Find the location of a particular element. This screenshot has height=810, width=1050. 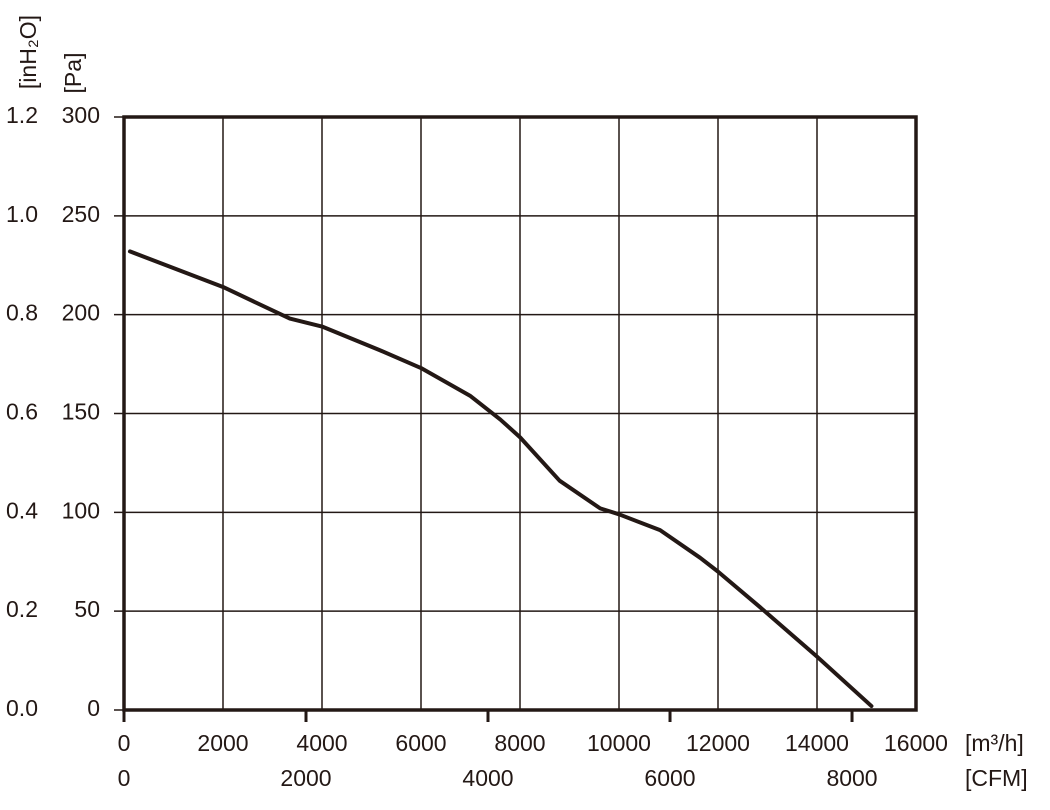

x2-tick-label: 2000 is located at coordinates (305, 778).